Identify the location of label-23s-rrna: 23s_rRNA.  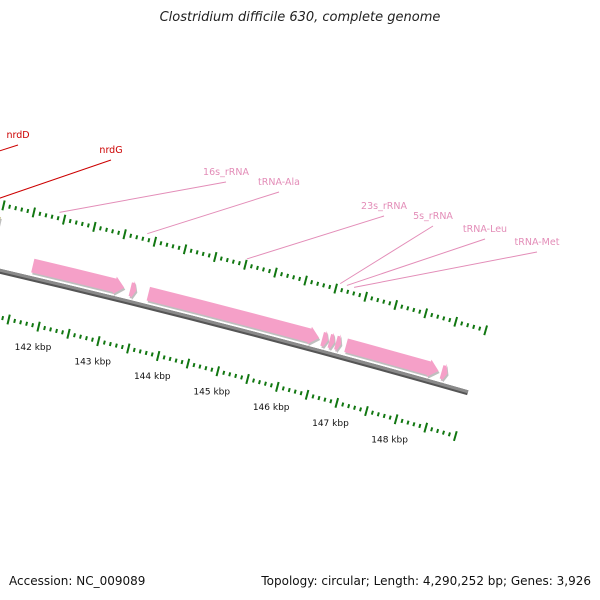
(384, 206).